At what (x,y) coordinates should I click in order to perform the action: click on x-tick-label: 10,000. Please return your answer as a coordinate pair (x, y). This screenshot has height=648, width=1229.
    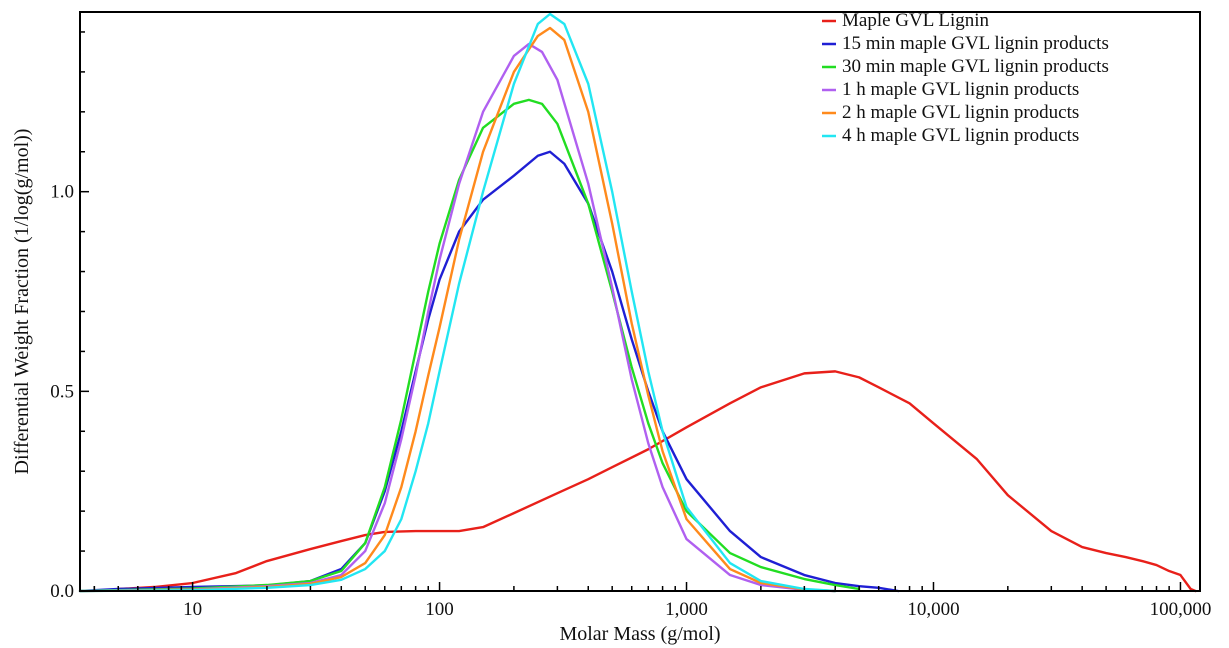
    Looking at the image, I should click on (933, 609).